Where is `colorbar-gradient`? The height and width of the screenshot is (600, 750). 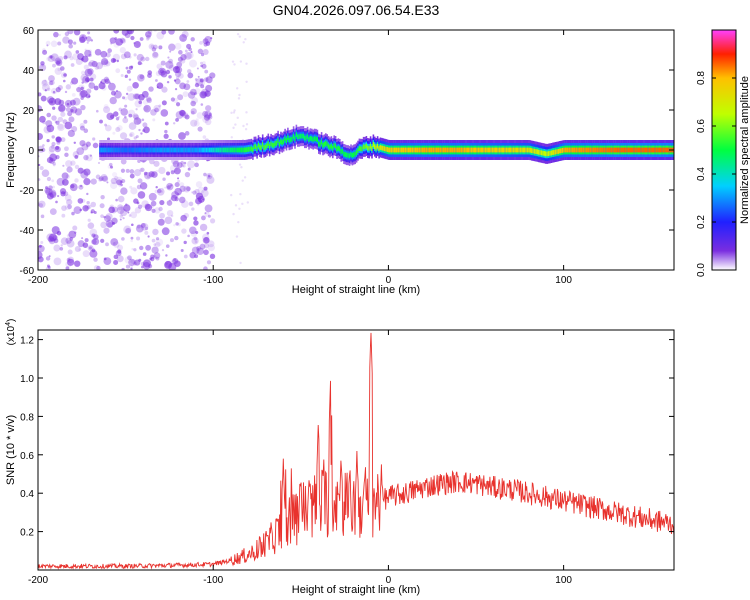
colorbar-gradient is located at coordinates (724, 150).